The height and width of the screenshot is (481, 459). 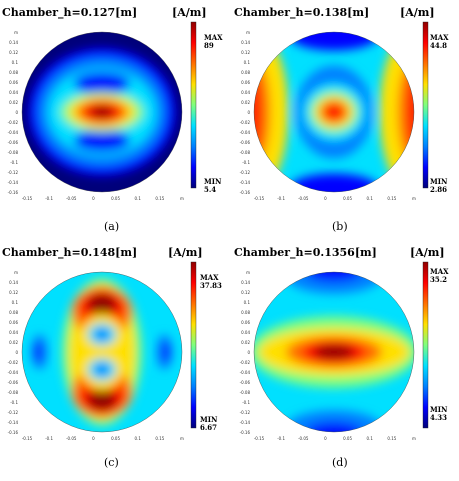 What do you see at coordinates (111, 462) in the screenshot?
I see `caption-c: (c)` at bounding box center [111, 462].